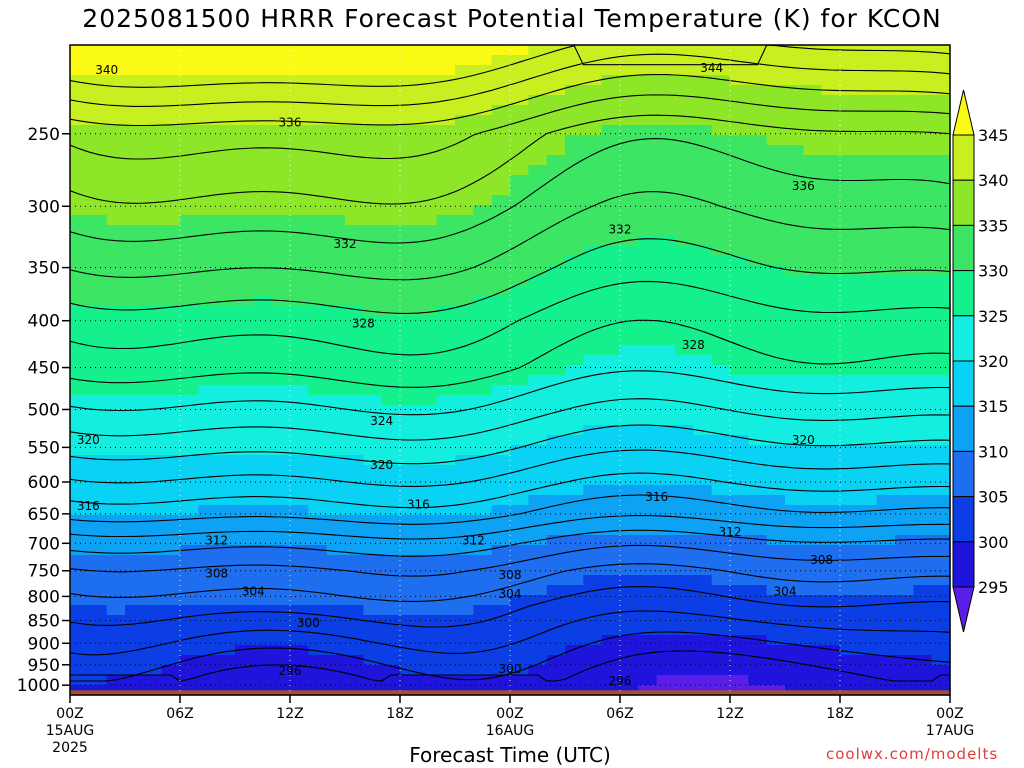  Describe the element at coordinates (993, 316) in the screenshot. I see `colorbar-label: 325` at that location.